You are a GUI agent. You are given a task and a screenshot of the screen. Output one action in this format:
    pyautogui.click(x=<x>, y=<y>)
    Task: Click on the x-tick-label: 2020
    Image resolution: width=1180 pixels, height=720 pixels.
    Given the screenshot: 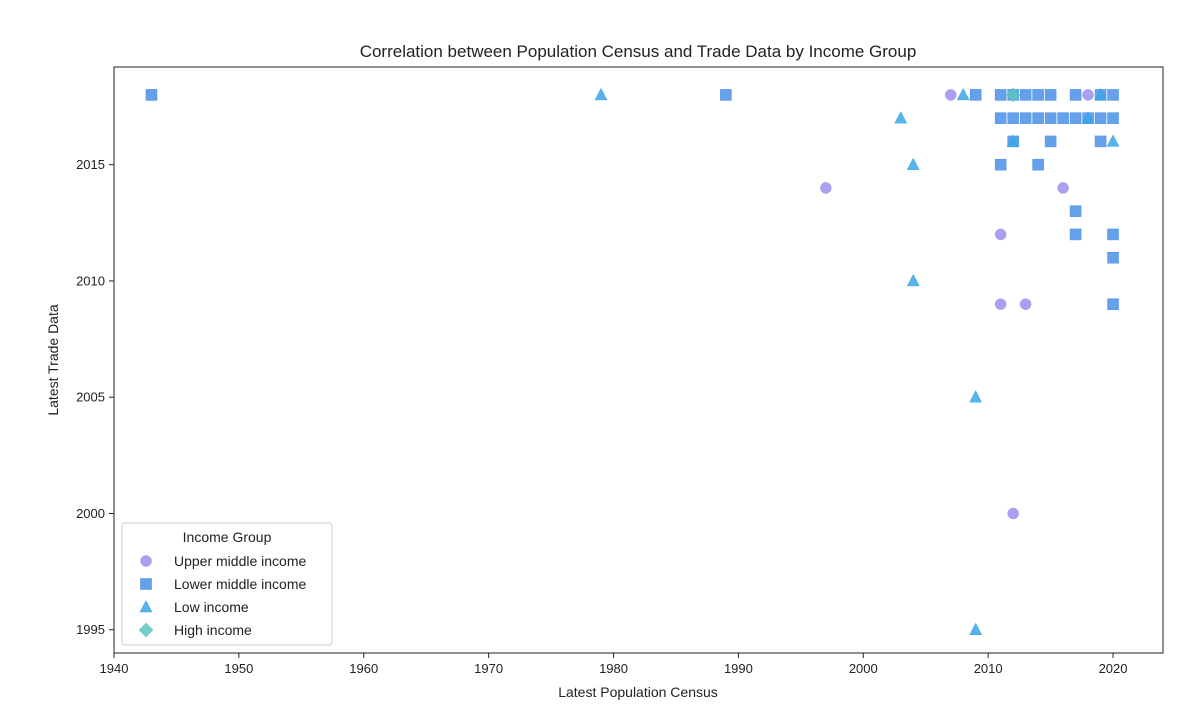 What is the action you would take?
    pyautogui.click(x=1113, y=668)
    